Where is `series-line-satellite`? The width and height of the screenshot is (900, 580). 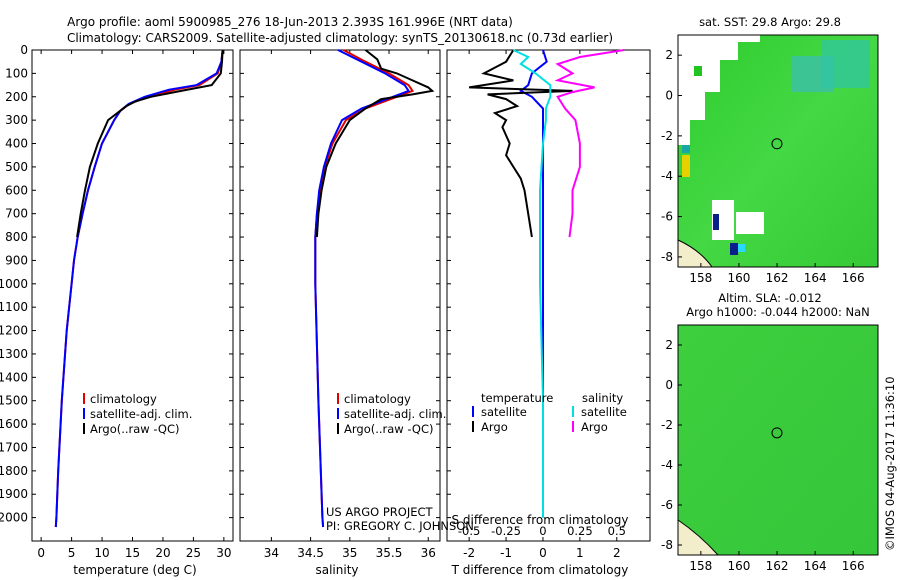
series-line-satellite is located at coordinates (362, 288).